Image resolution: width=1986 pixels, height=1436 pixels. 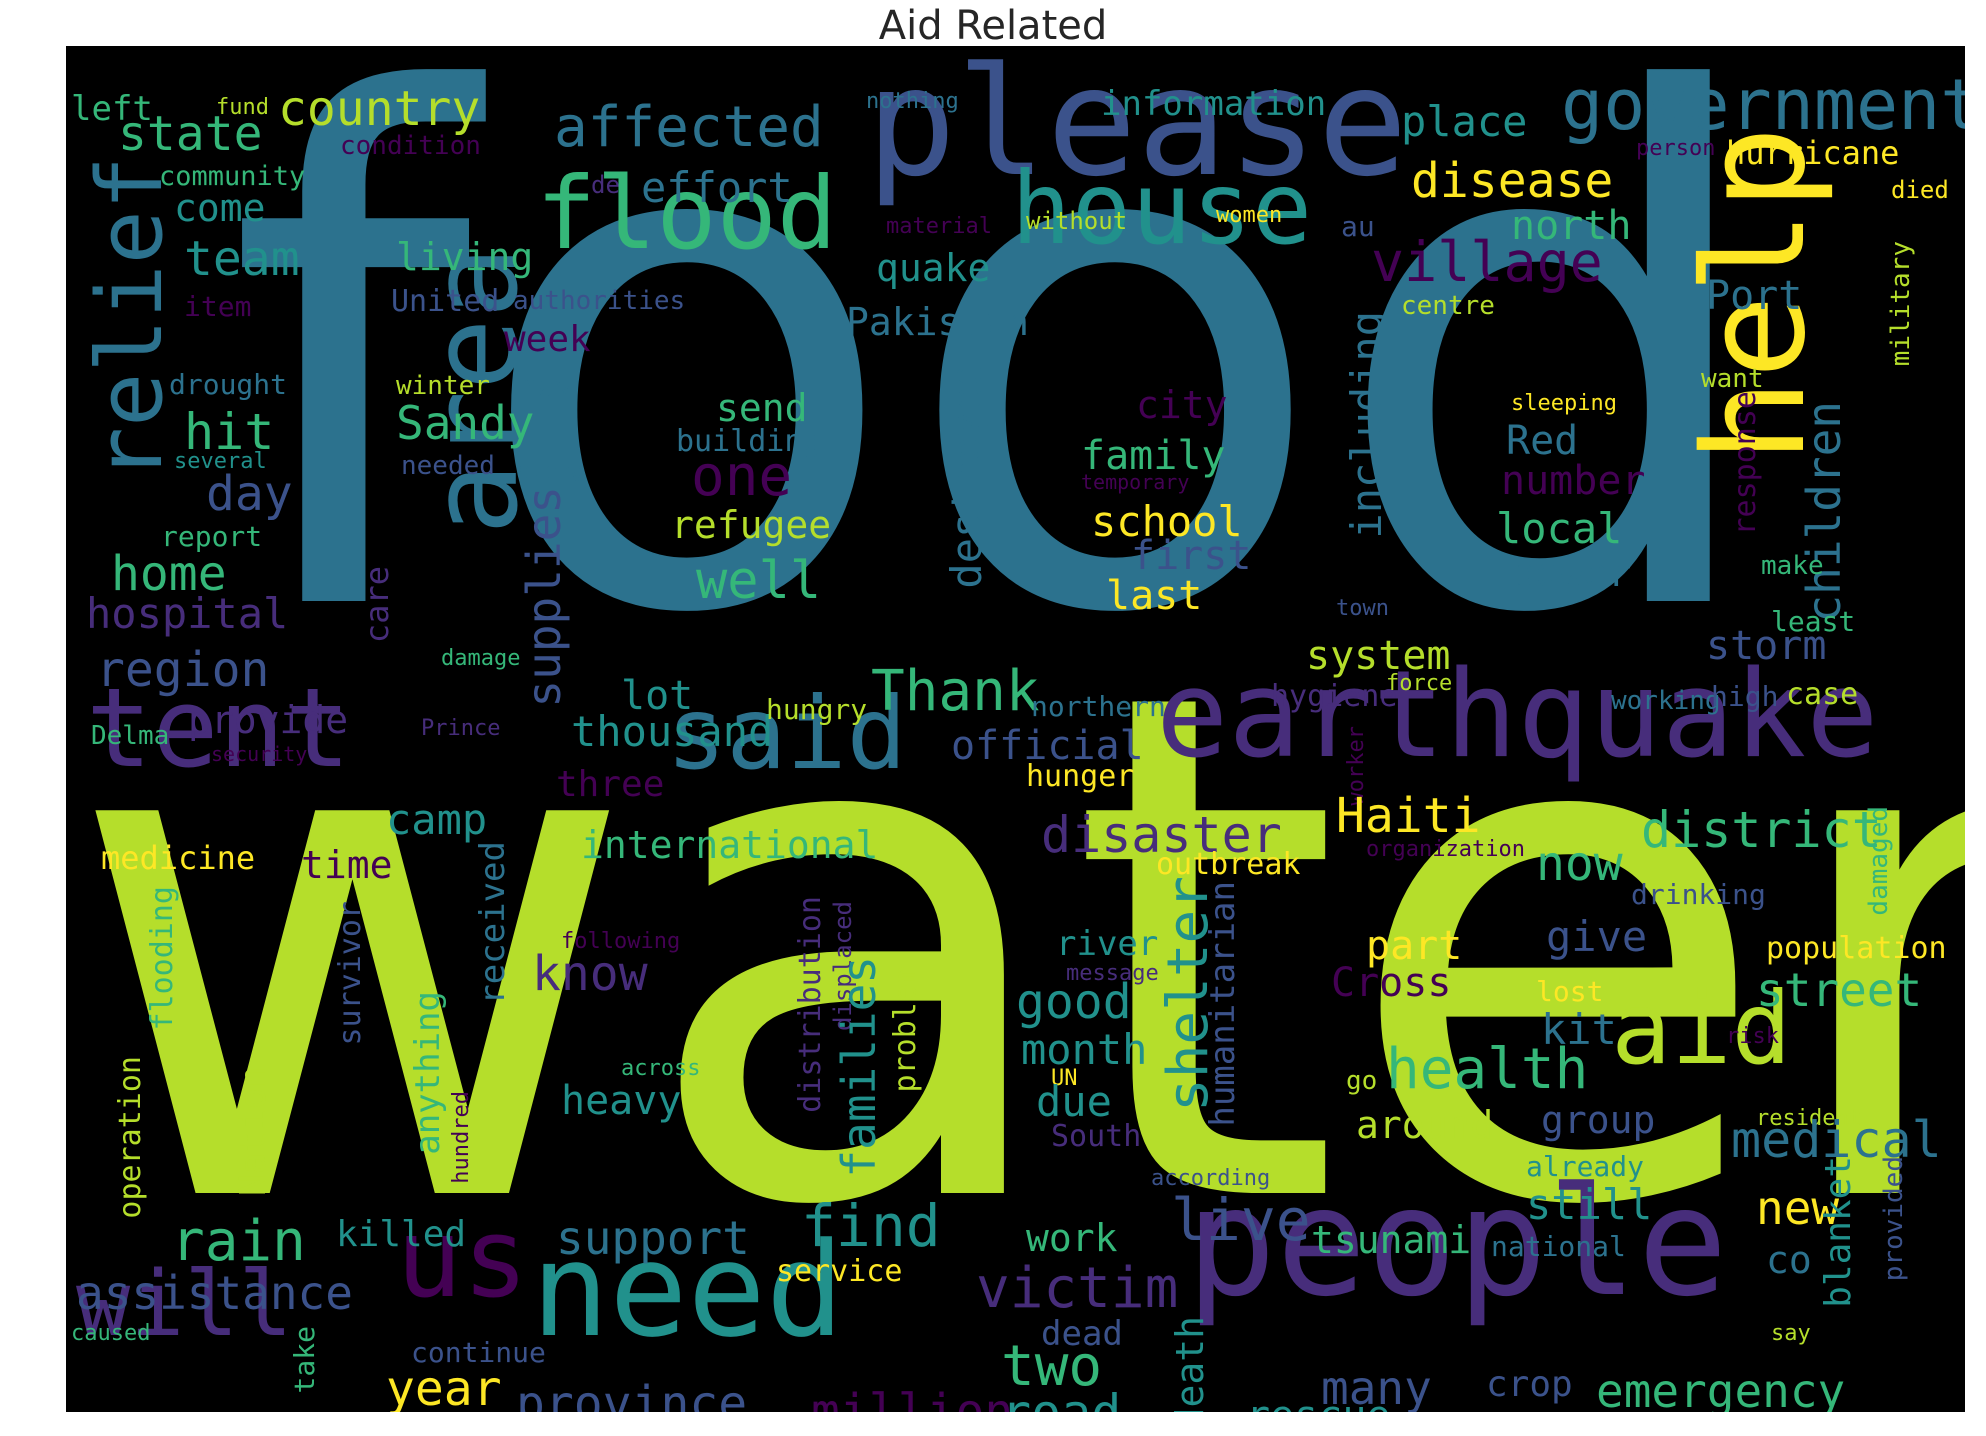 What do you see at coordinates (1084, 1049) in the screenshot?
I see `word-month: month` at bounding box center [1084, 1049].